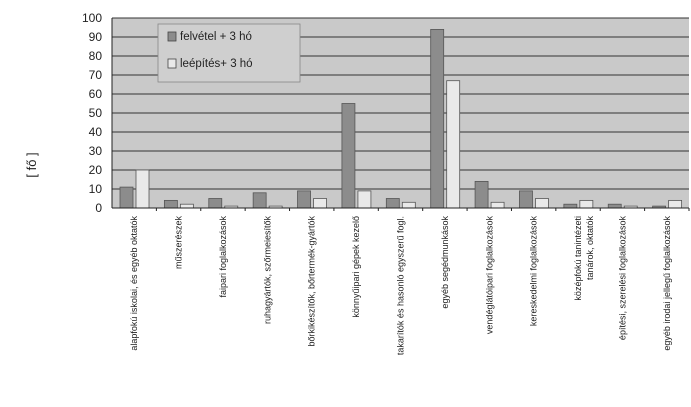 Image resolution: width=691 pixels, height=407 pixels. What do you see at coordinates (622, 278) in the screenshot?
I see `x-category-label: építési, szerelési foglalkozások` at bounding box center [622, 278].